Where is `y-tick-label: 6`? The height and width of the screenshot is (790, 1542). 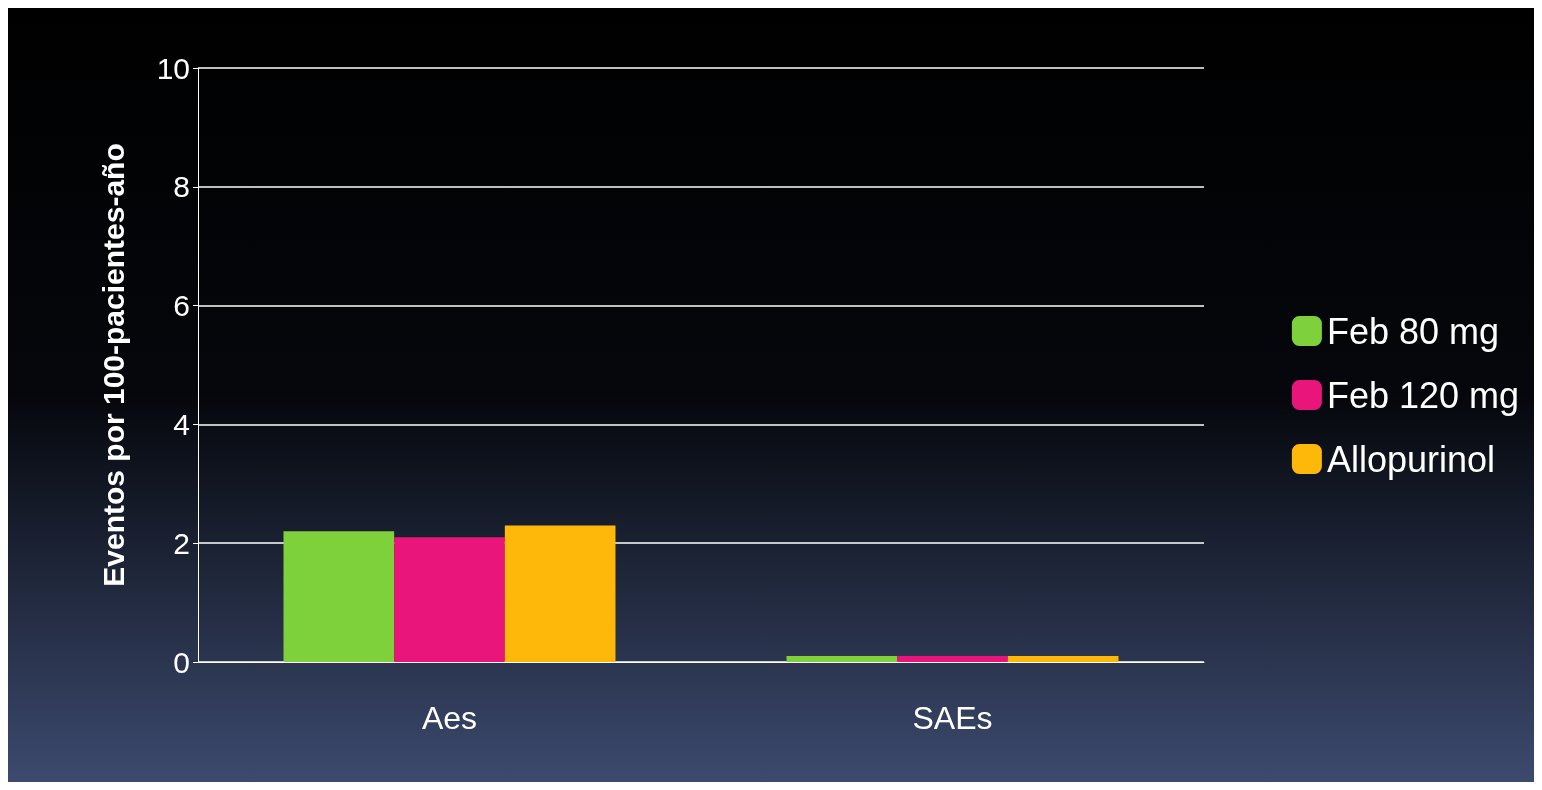 y-tick-label: 6 is located at coordinates (181, 306).